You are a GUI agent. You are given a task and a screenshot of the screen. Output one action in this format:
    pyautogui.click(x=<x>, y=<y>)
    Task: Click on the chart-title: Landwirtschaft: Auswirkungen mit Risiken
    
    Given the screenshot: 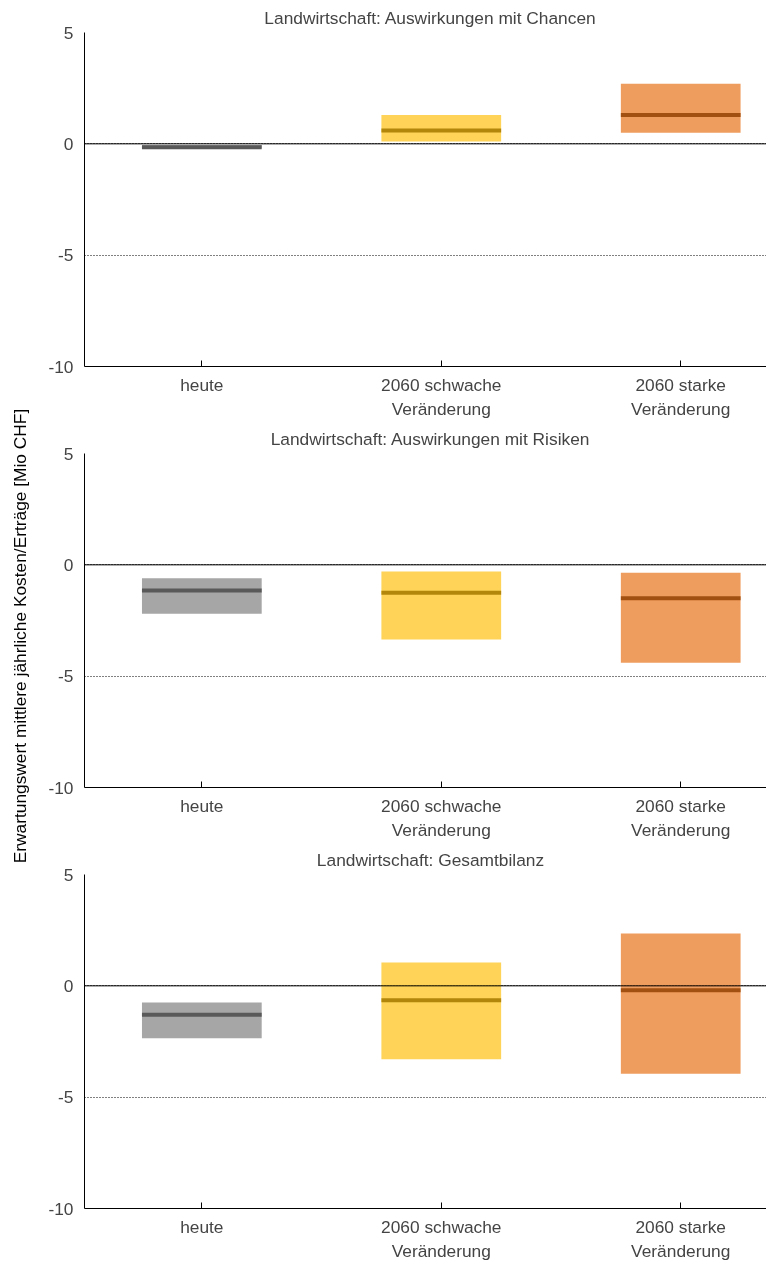 What is the action you would take?
    pyautogui.click(x=430, y=438)
    